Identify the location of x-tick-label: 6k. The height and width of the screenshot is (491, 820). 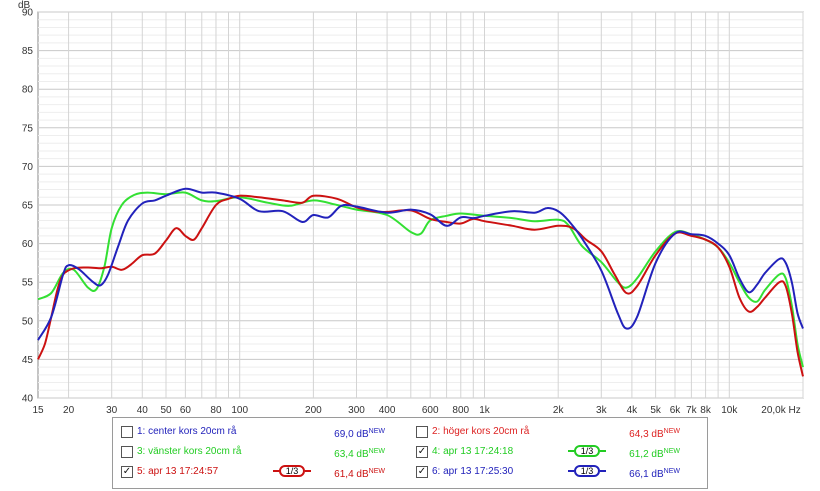
(676, 410).